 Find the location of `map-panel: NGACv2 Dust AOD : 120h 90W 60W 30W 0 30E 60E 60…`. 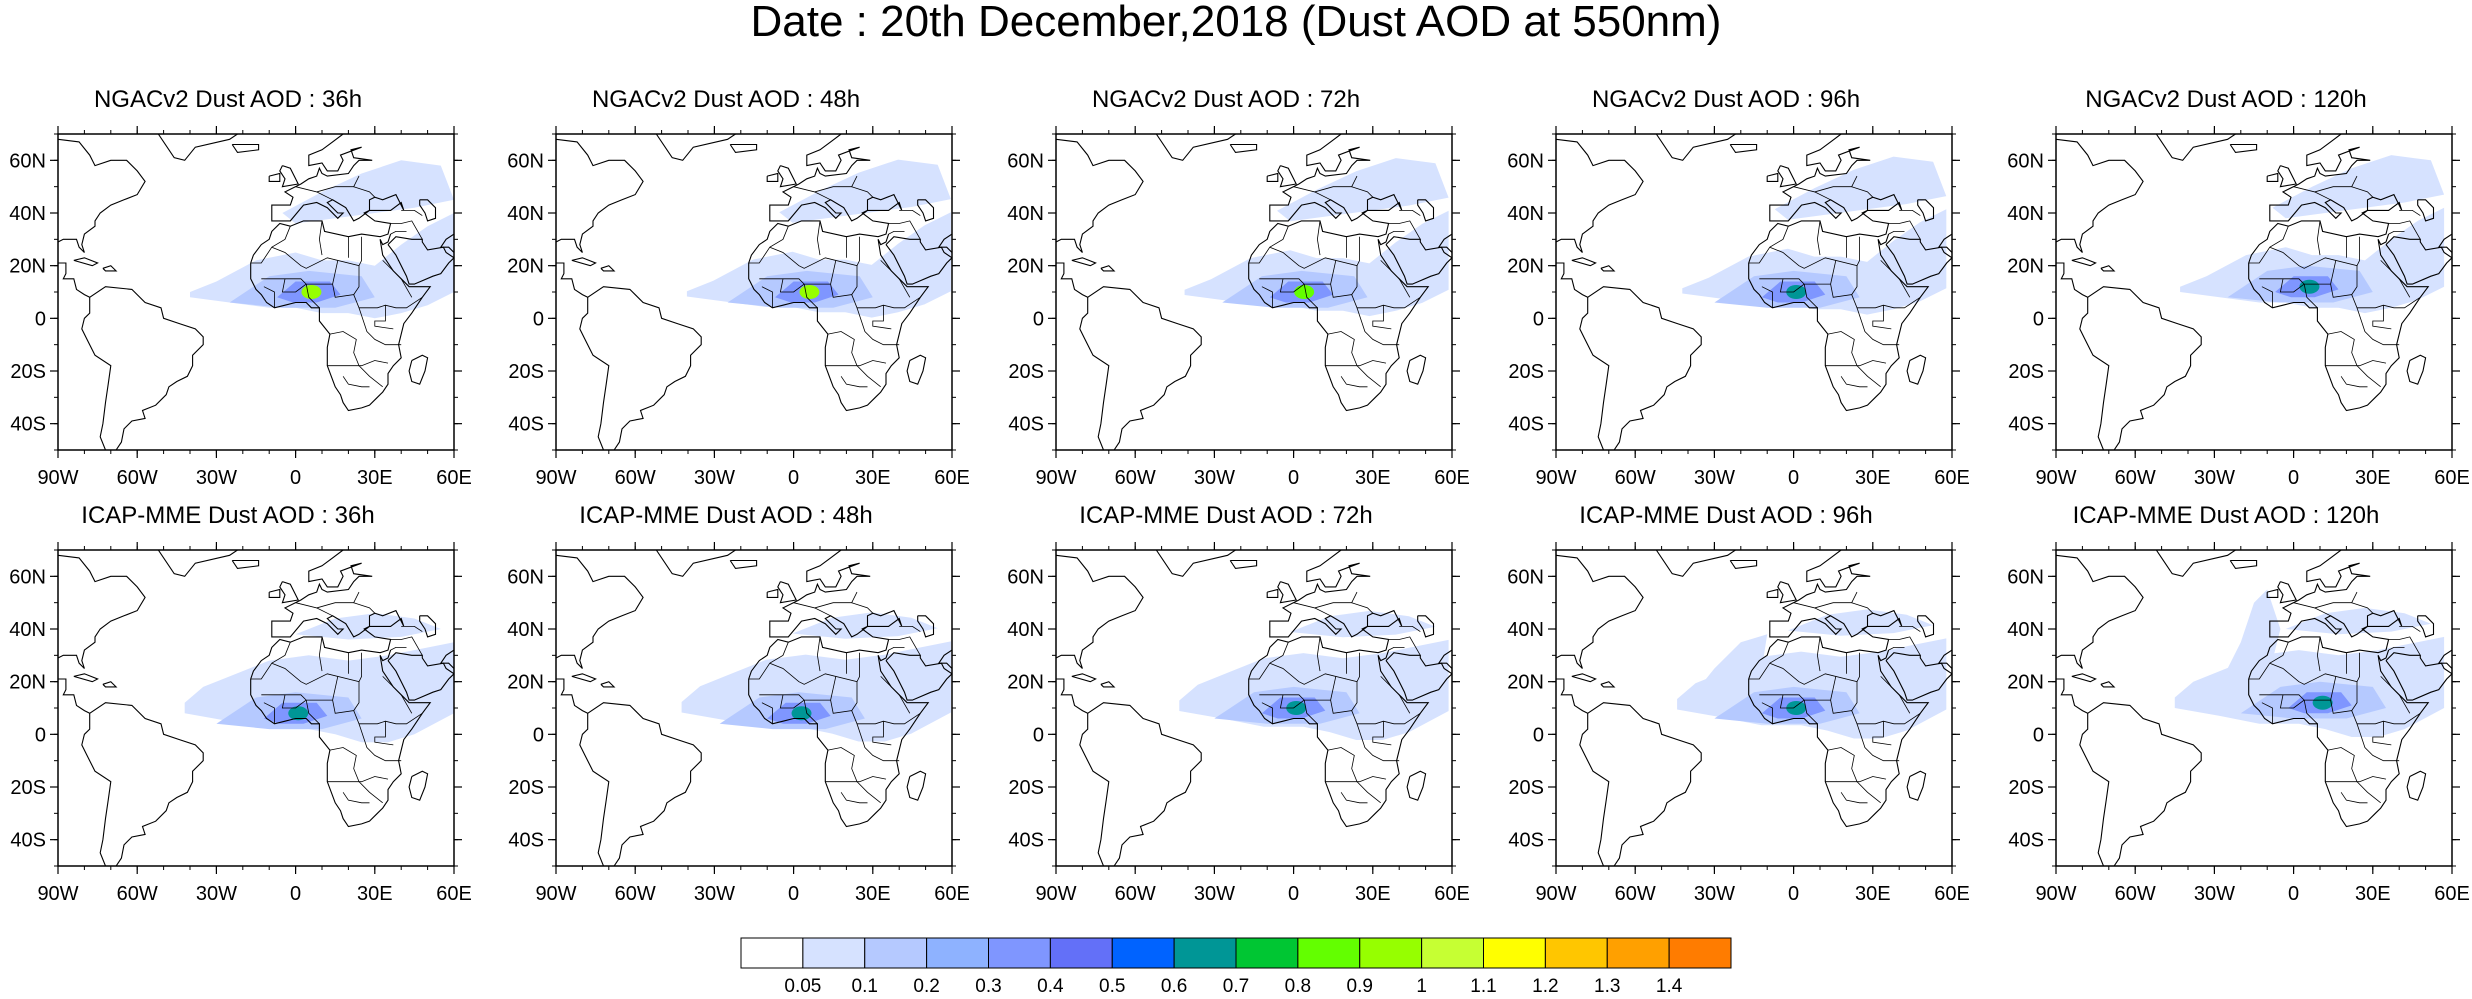

map-panel: NGACv2 Dust AOD : 120h 90W 60W 30W 0 30E 60E 60… is located at coordinates (2234, 287).